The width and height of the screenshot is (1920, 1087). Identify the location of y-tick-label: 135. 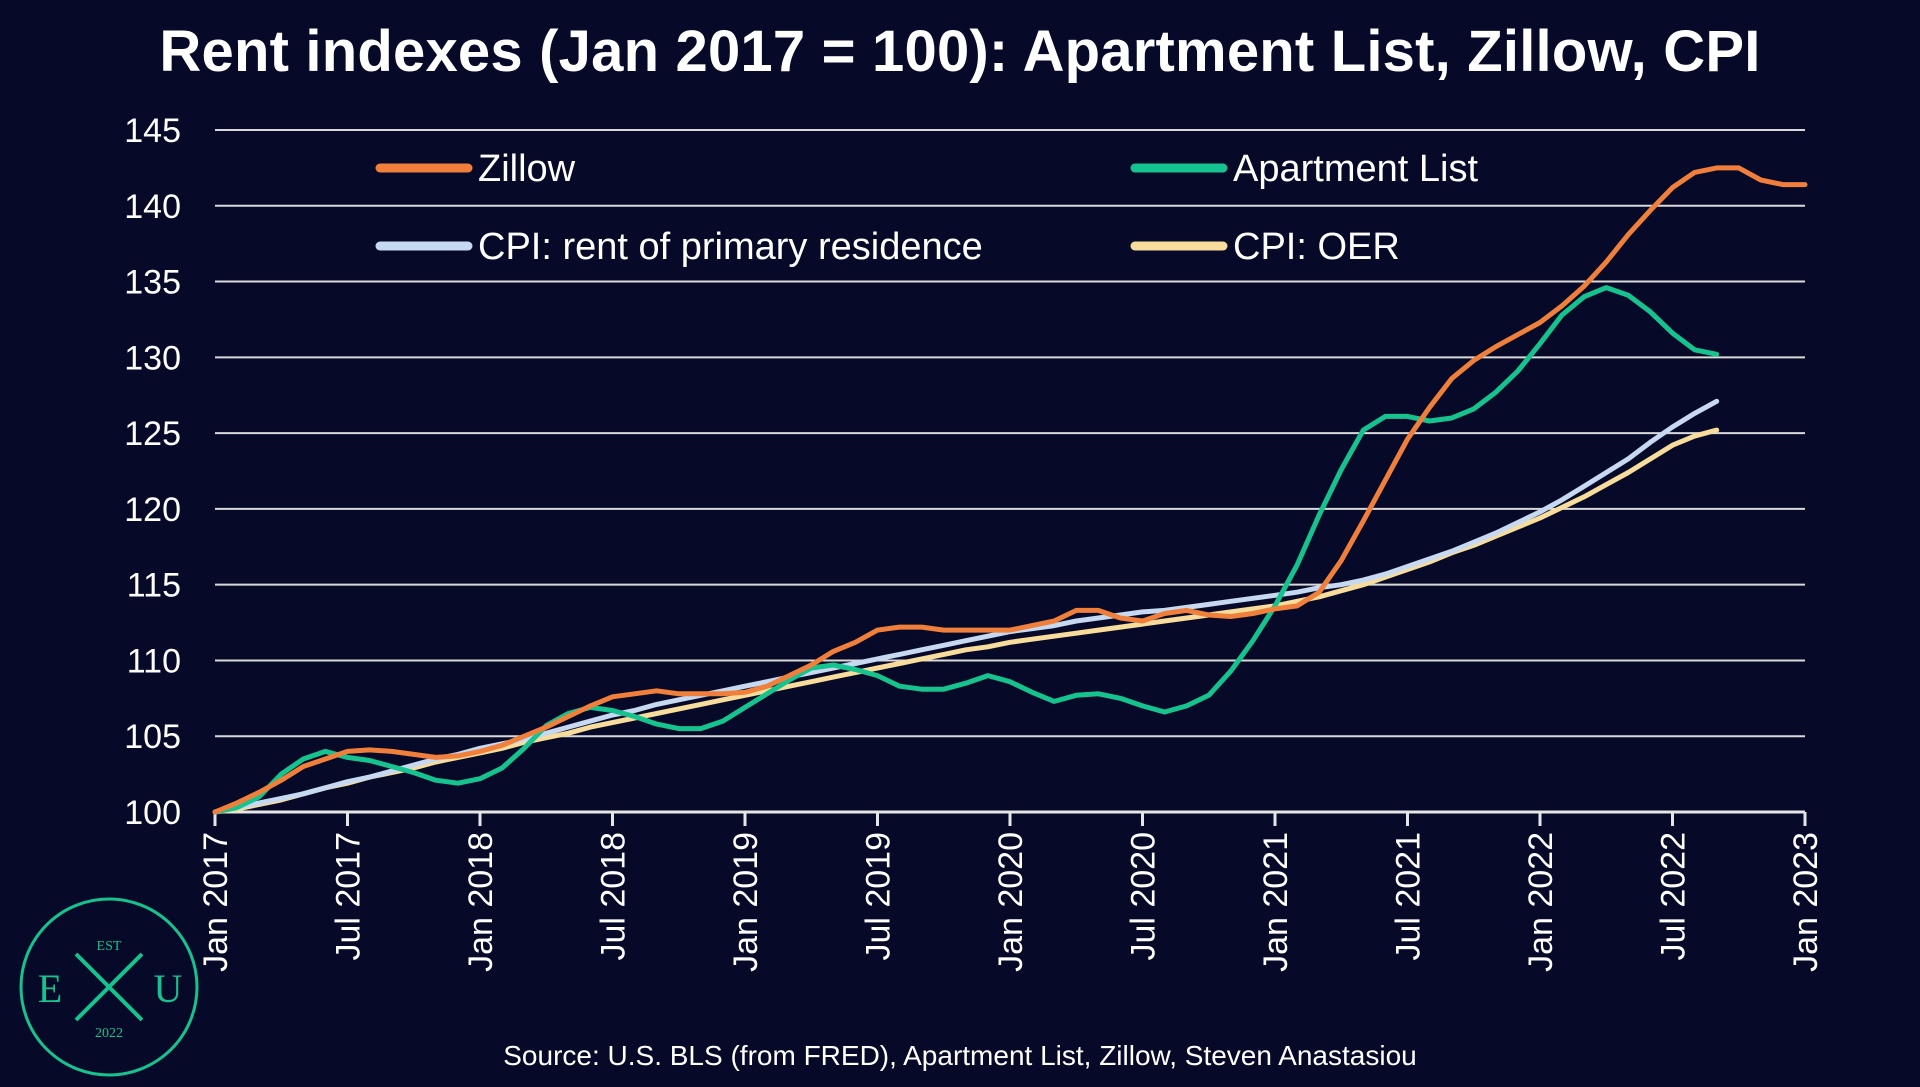
(152, 283).